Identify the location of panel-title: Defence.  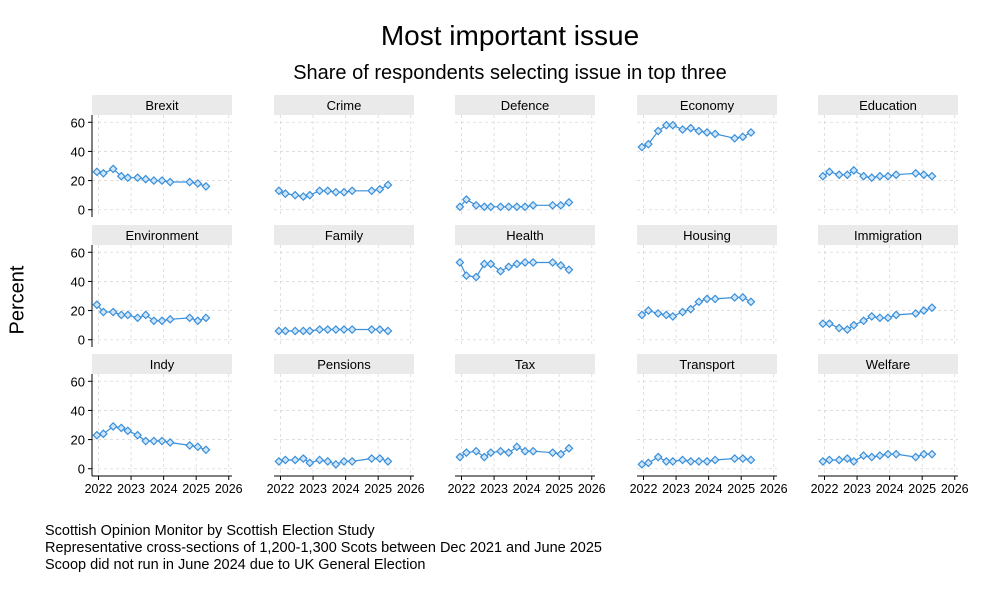
(525, 105).